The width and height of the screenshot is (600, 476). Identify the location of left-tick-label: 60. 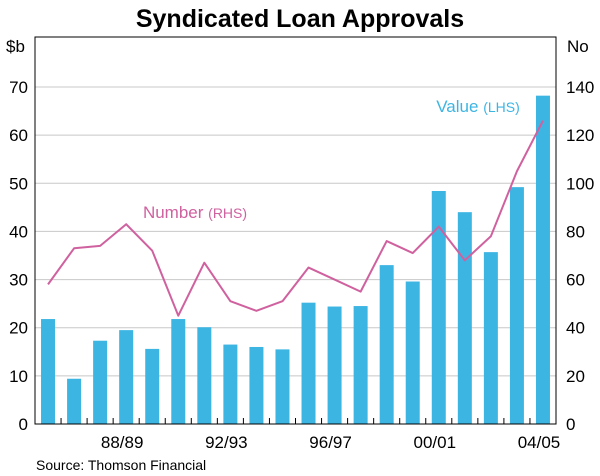
(18, 135).